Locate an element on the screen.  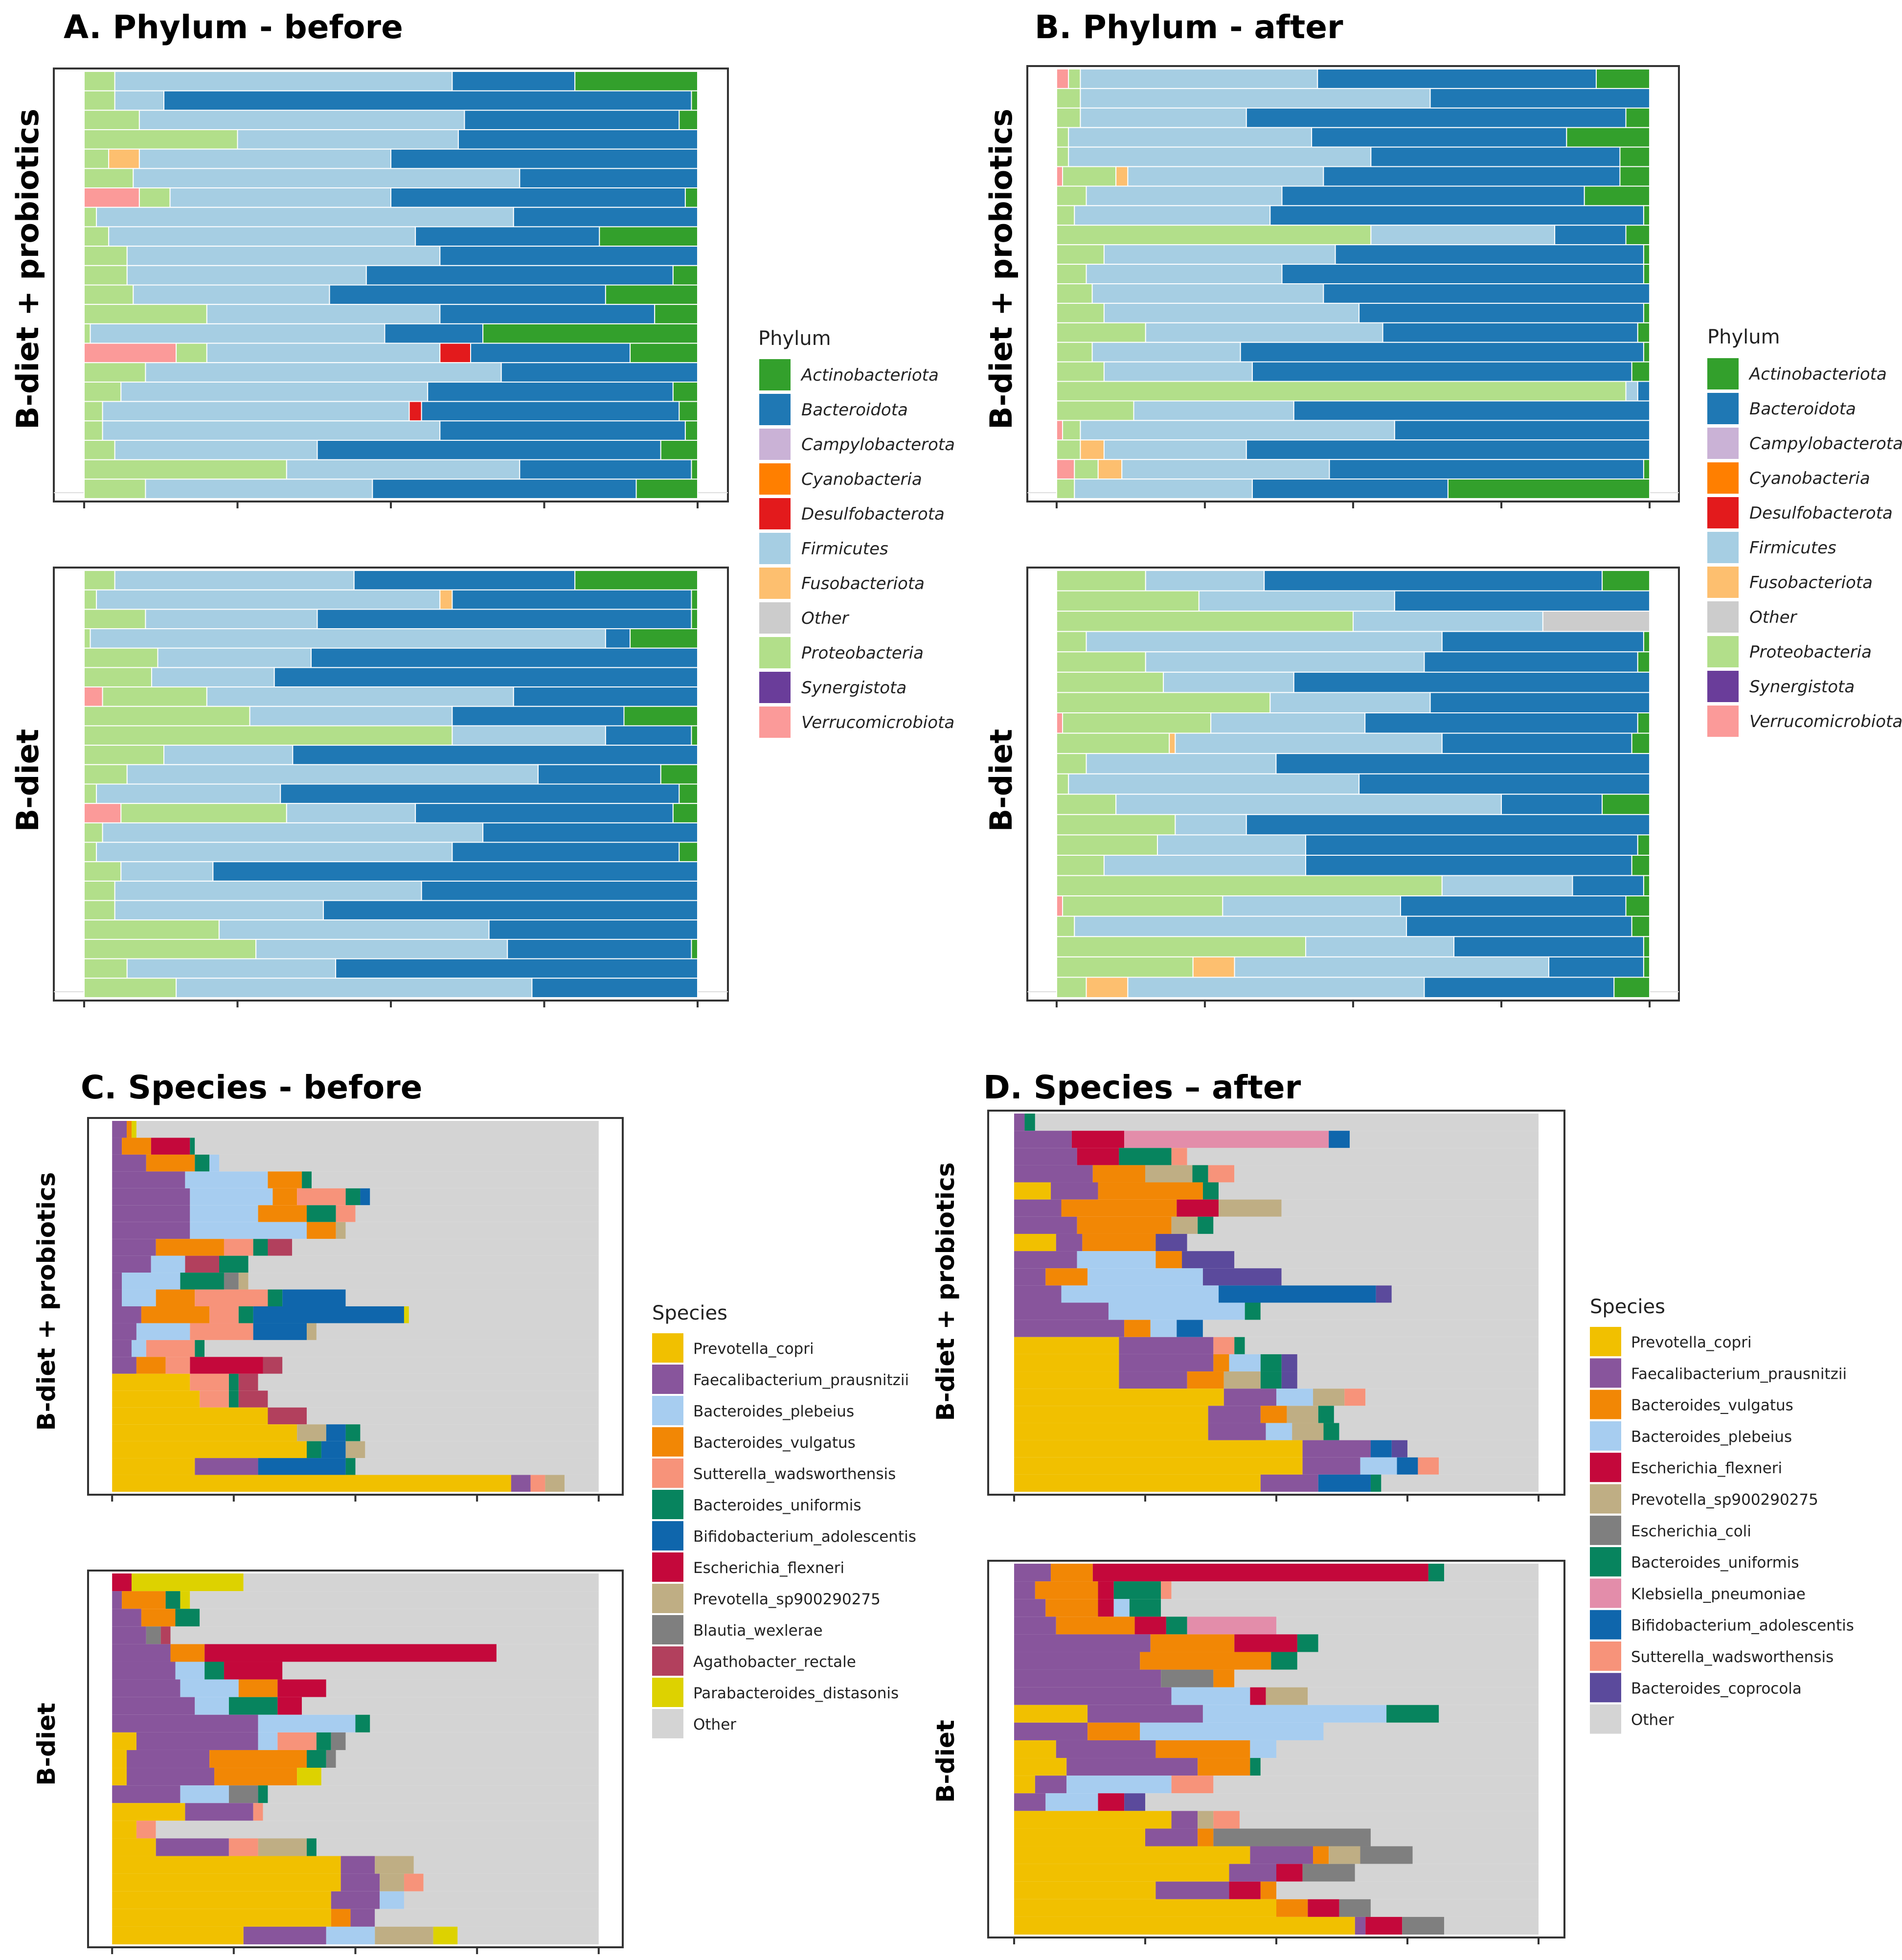
legend-key-fusobacteriota is located at coordinates (1723, 582).